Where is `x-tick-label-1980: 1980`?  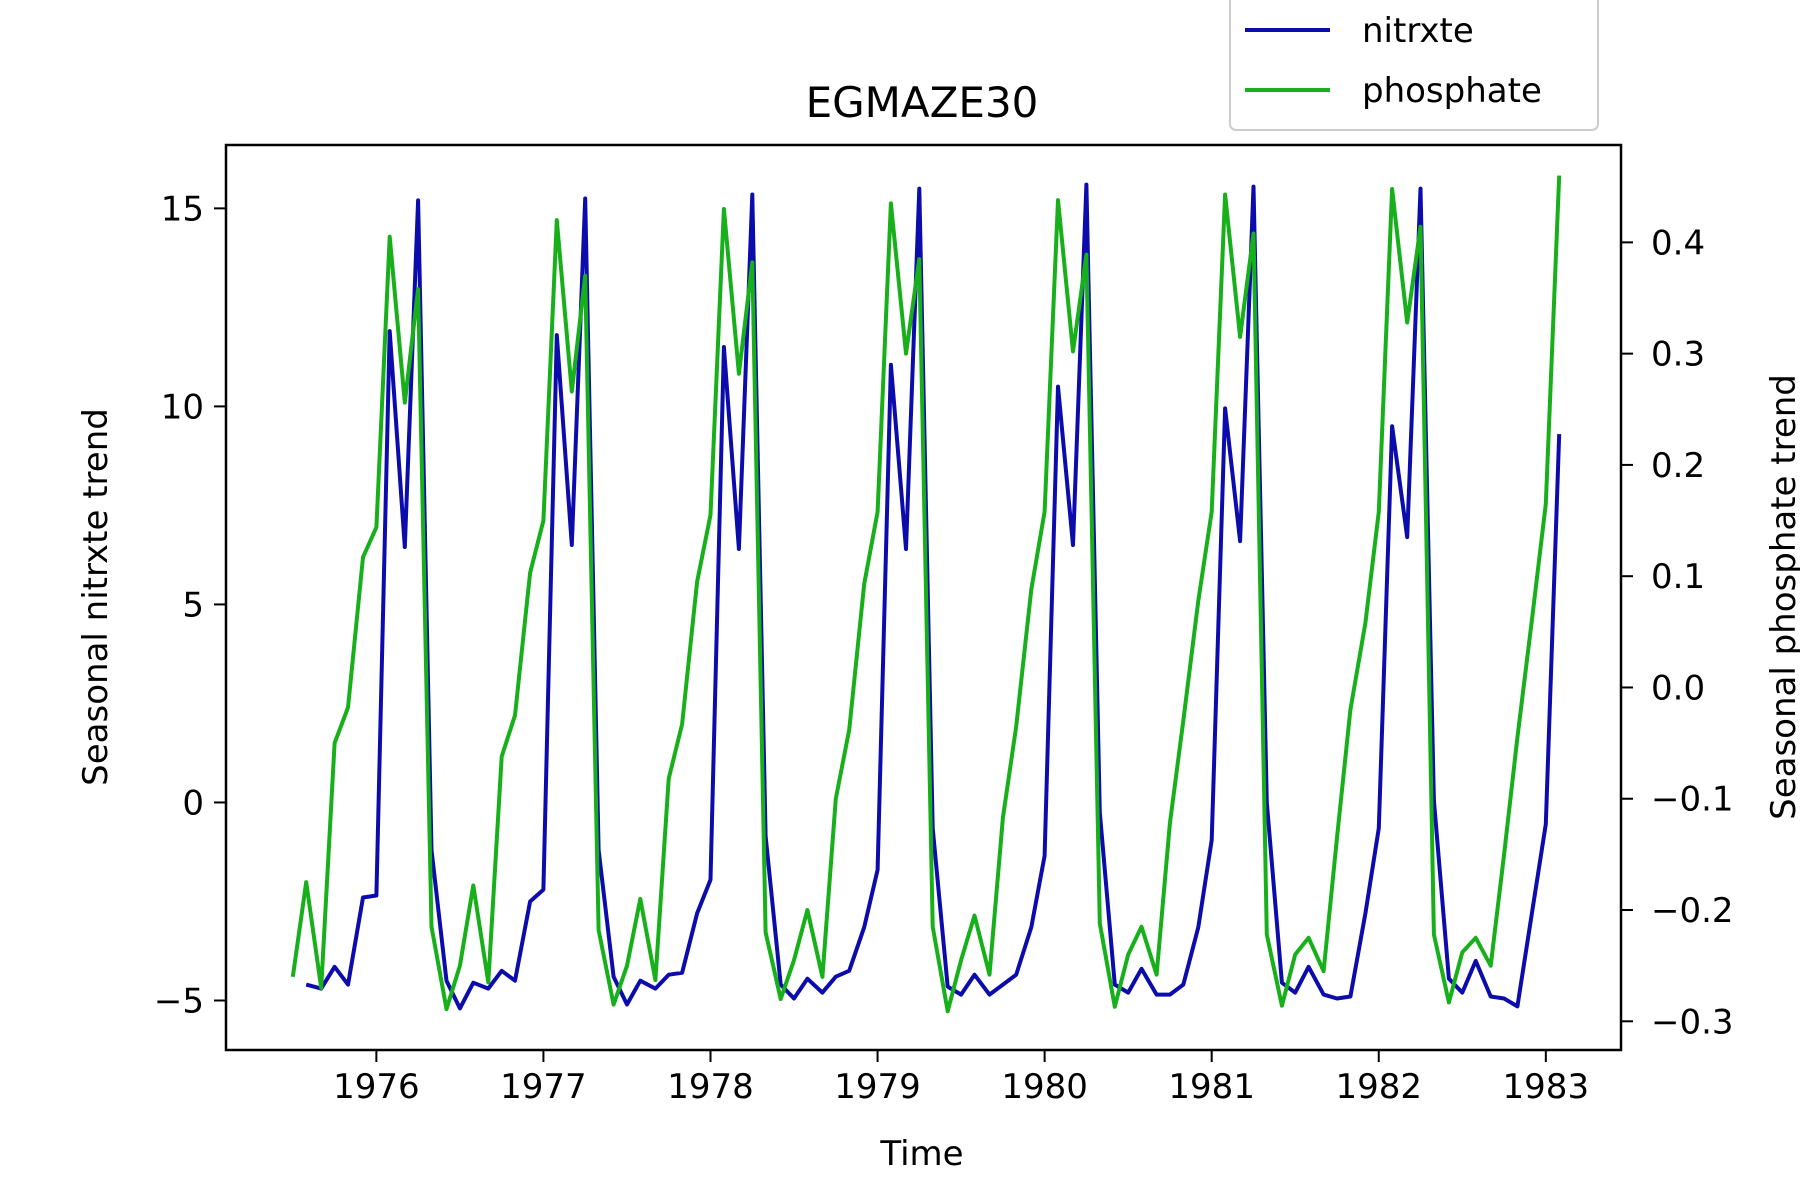 x-tick-label-1980: 1980 is located at coordinates (1044, 1087).